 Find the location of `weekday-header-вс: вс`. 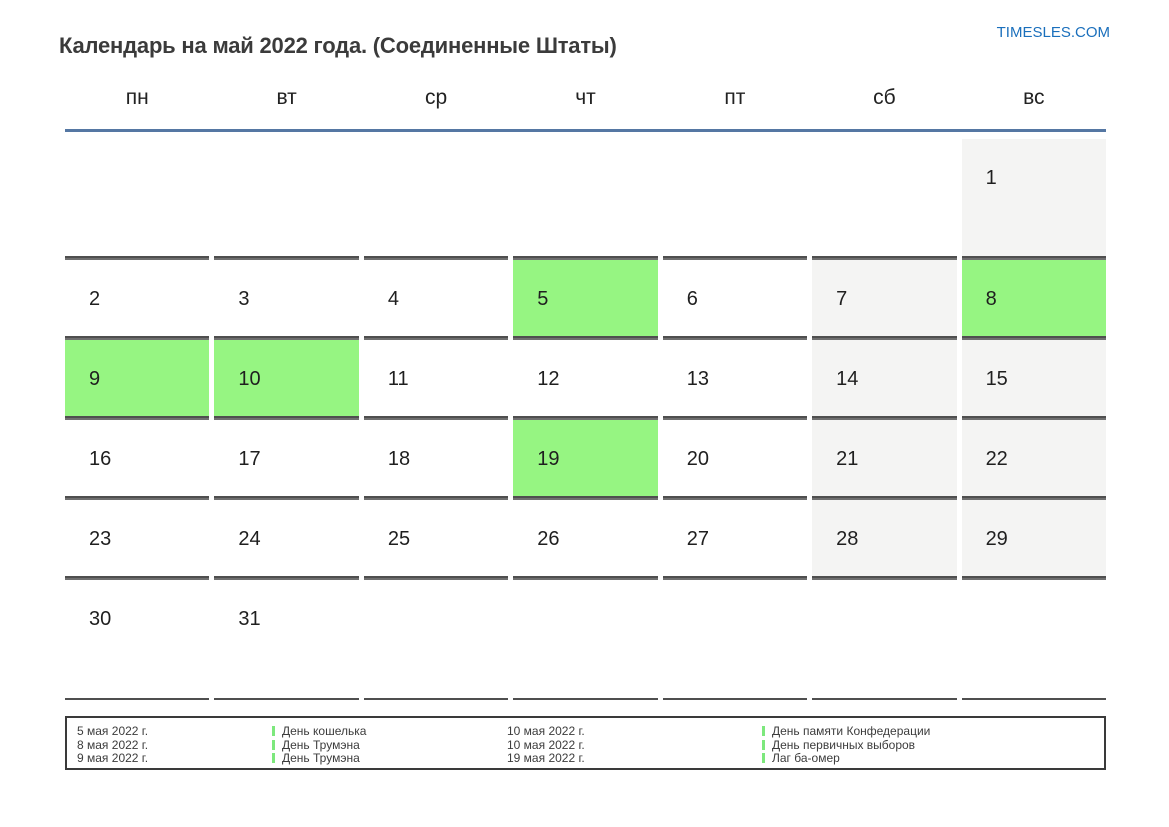

weekday-header-вс: вс is located at coordinates (1034, 97).